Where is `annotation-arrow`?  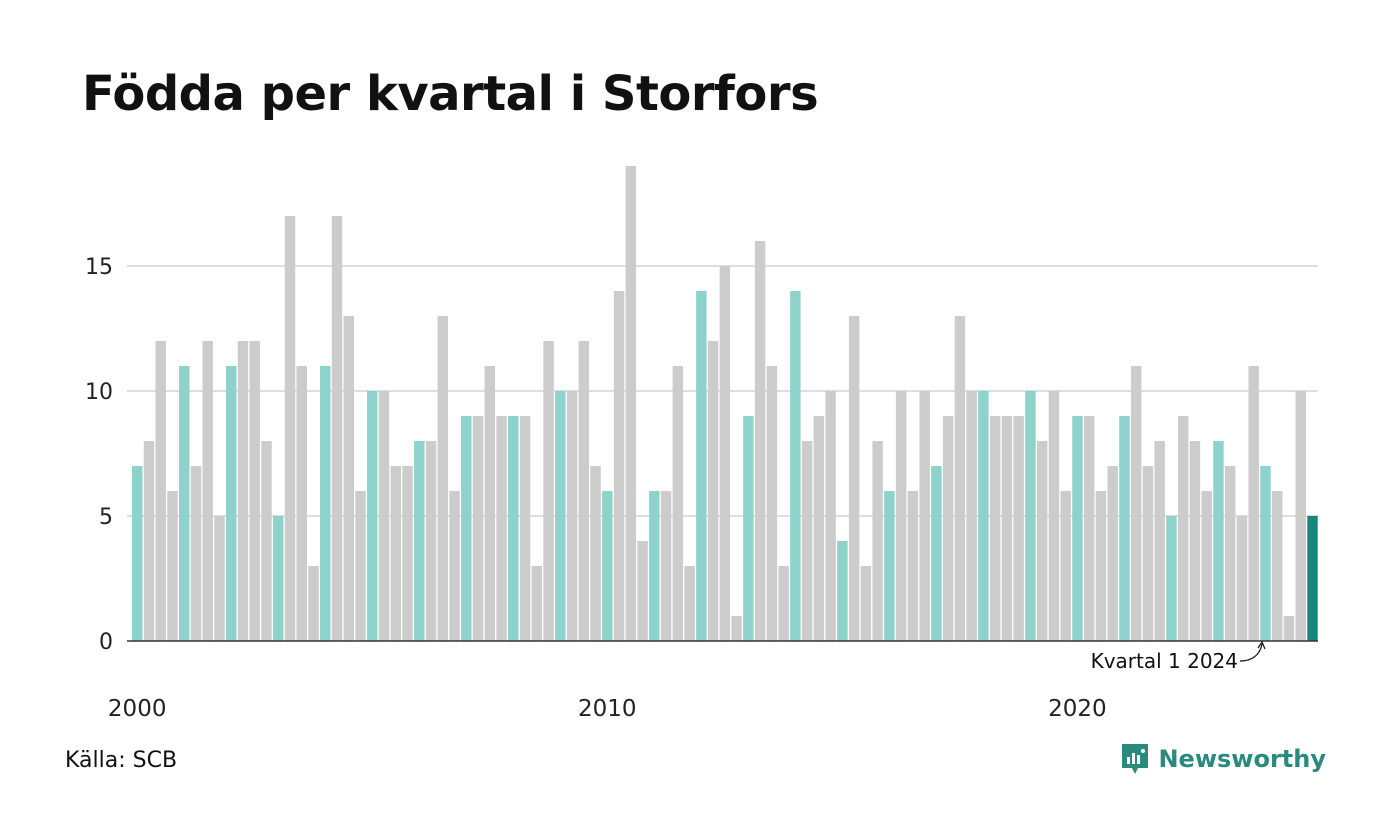 annotation-arrow is located at coordinates (1251, 652).